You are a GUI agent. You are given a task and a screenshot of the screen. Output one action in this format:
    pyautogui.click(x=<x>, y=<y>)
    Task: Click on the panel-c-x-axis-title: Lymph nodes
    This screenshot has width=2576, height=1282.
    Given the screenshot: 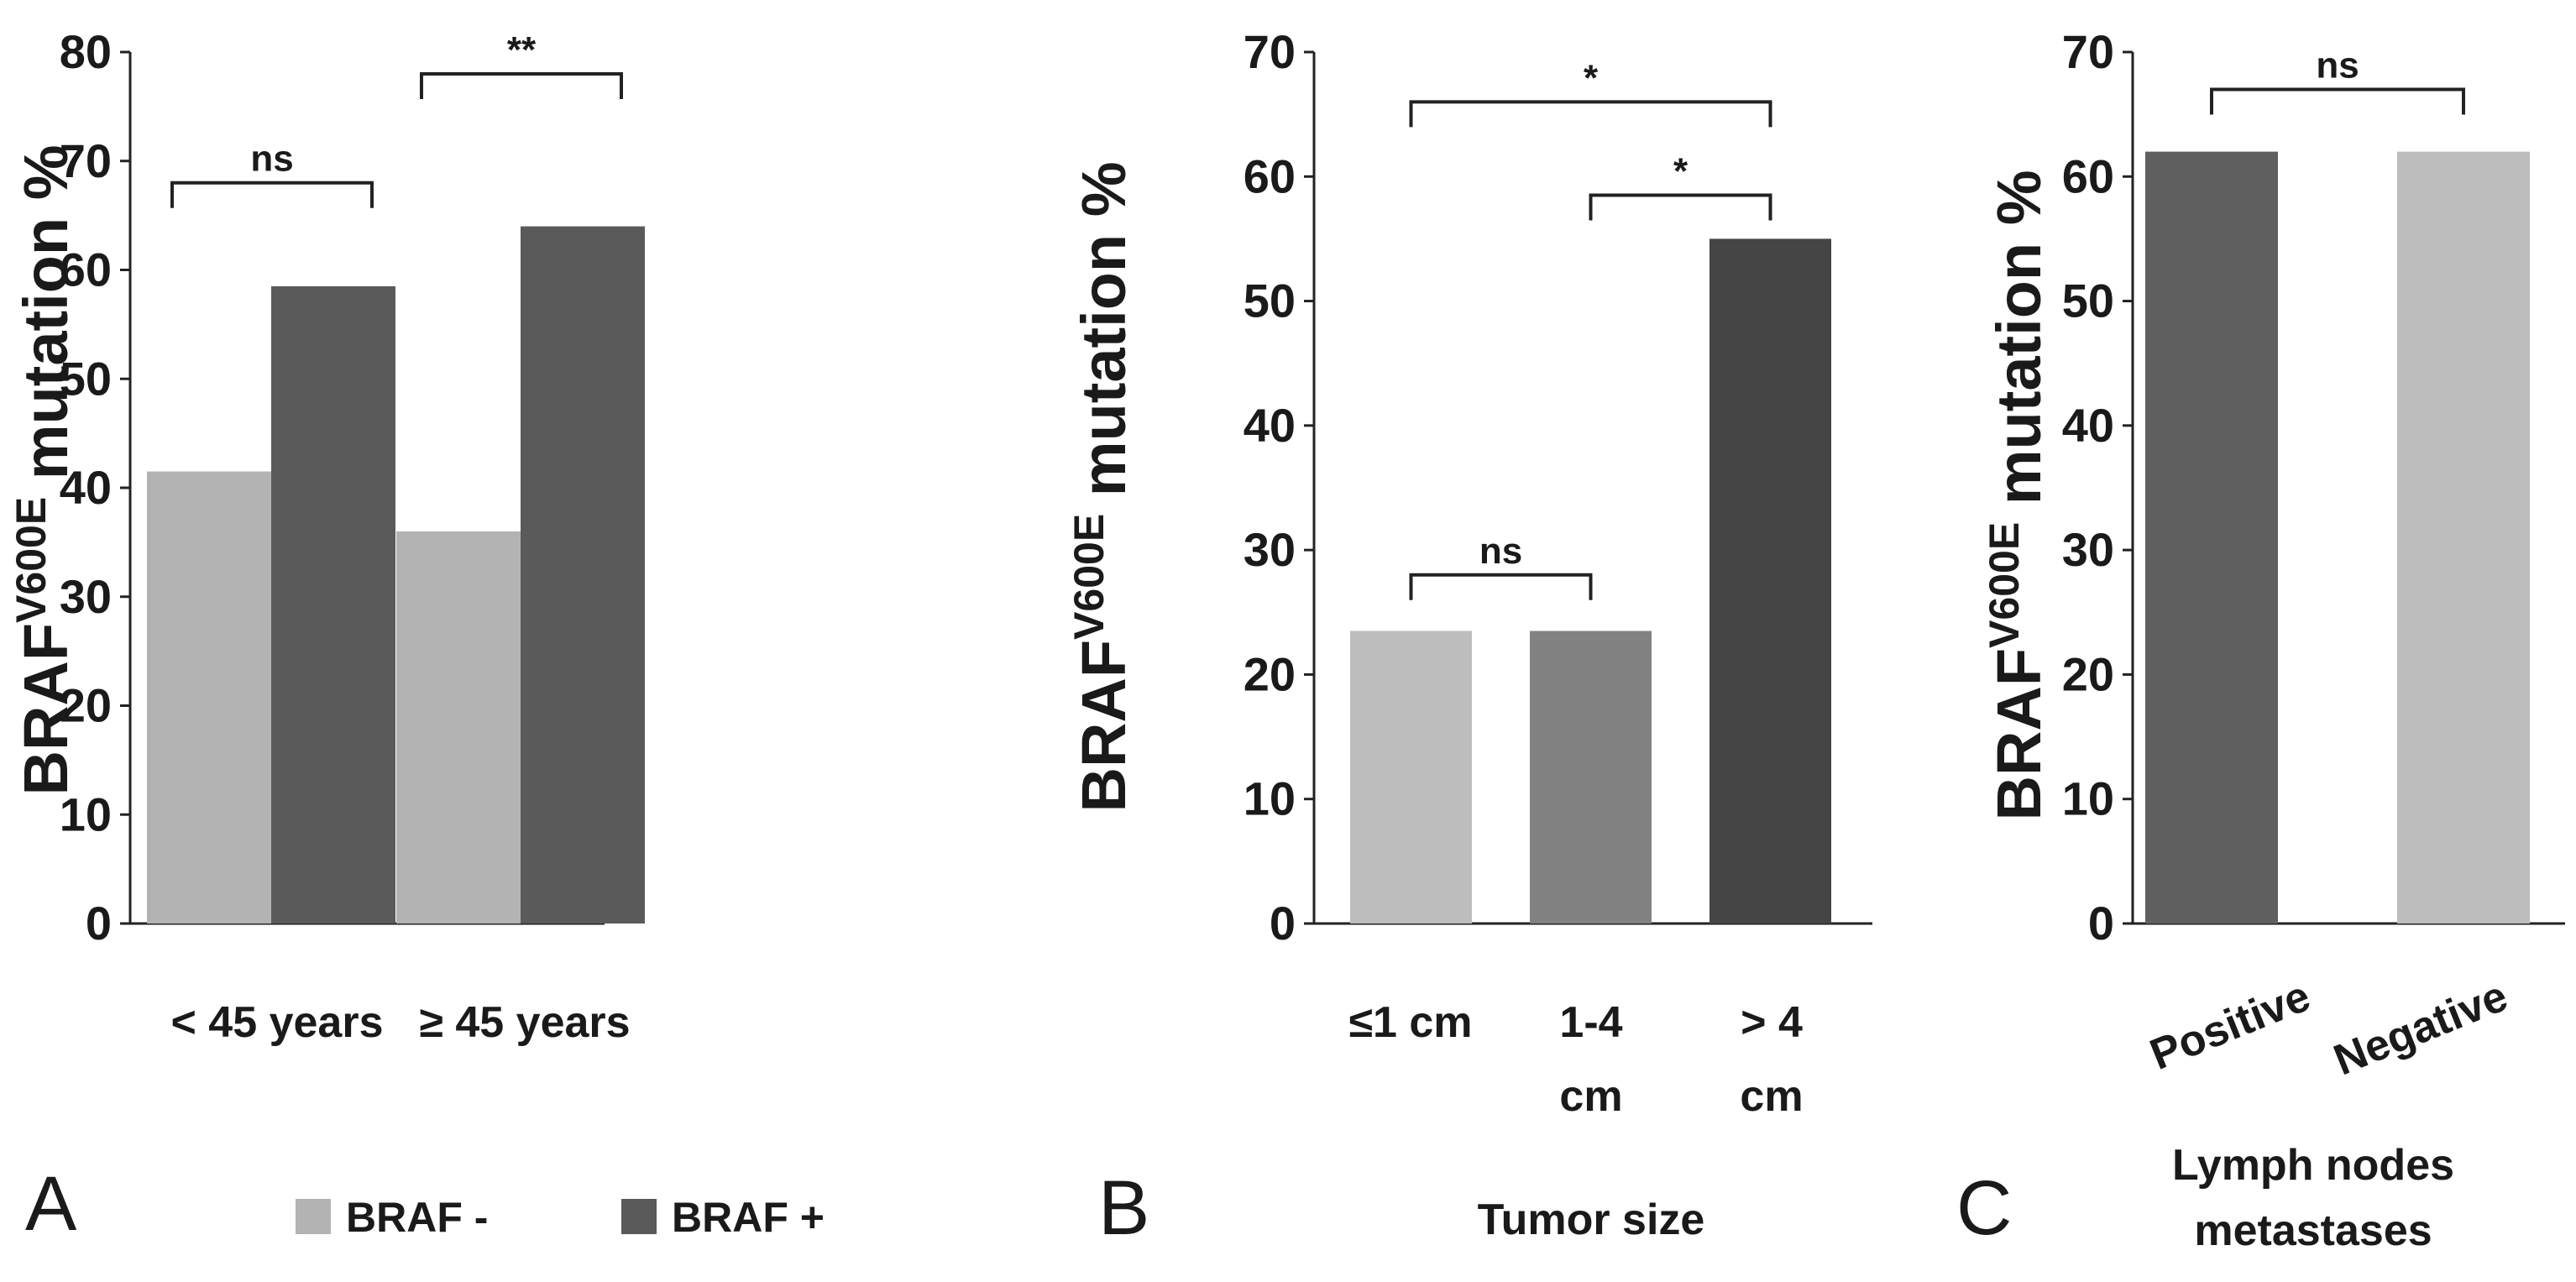 What is the action you would take?
    pyautogui.click(x=2313, y=1165)
    